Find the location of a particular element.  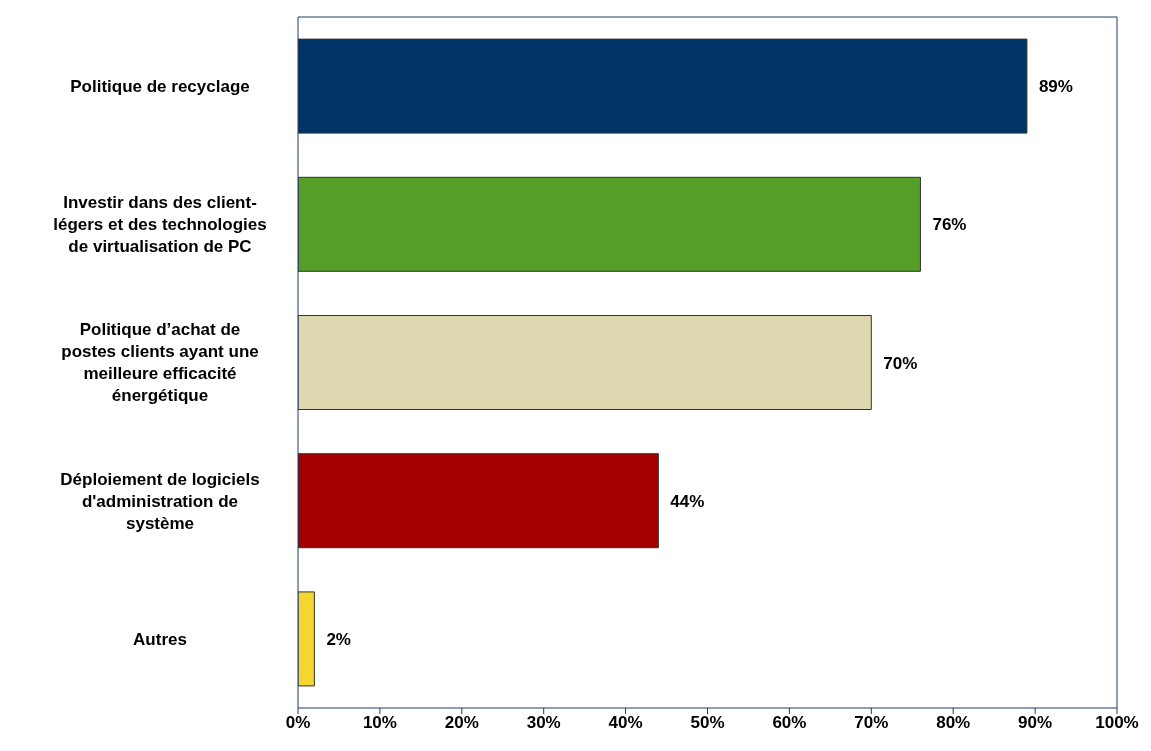

data-label: 2% is located at coordinates (338, 639).